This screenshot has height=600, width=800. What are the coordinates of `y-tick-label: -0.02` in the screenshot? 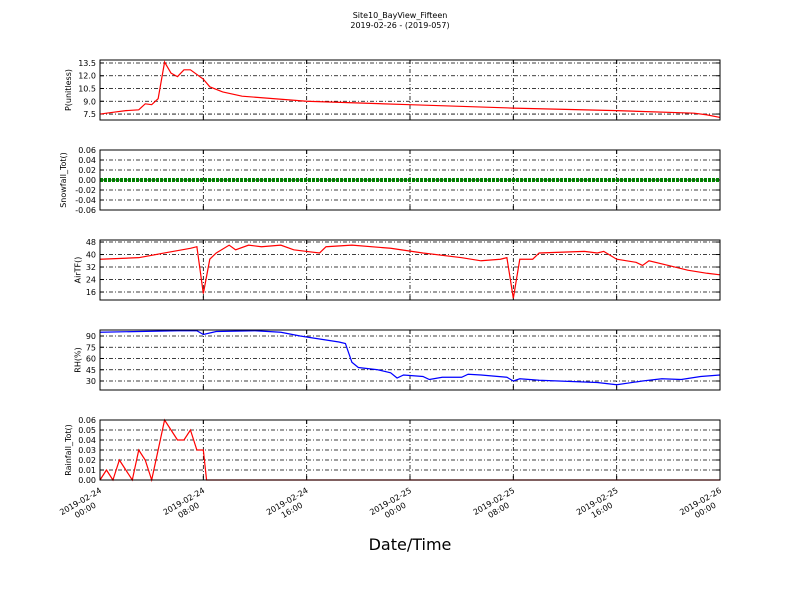 It's located at (85, 190).